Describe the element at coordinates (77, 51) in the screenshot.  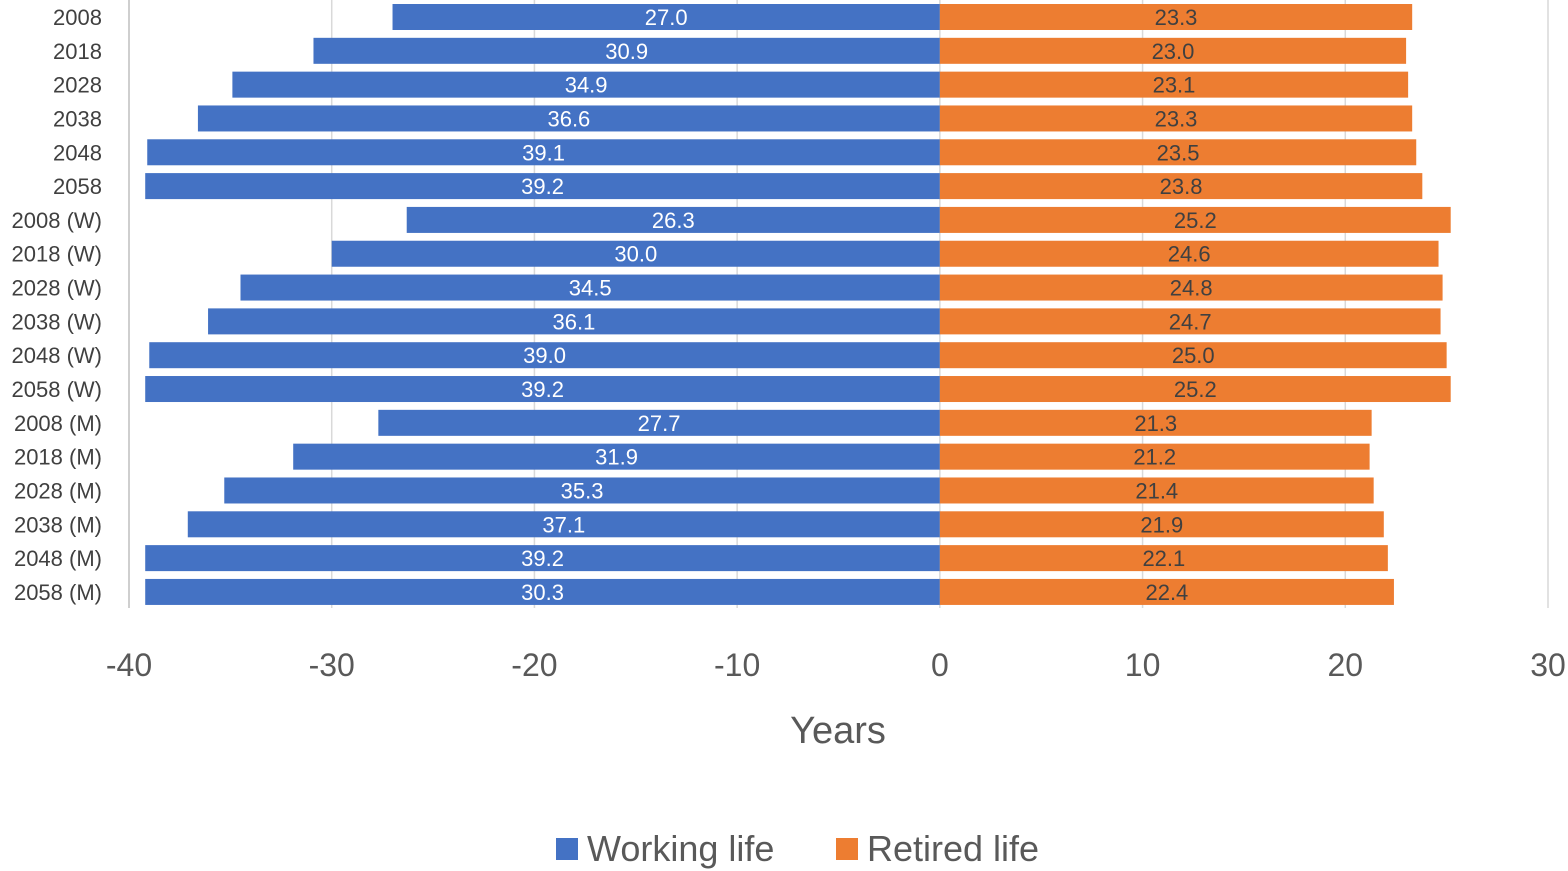
I see `category-label-1: 2018` at that location.